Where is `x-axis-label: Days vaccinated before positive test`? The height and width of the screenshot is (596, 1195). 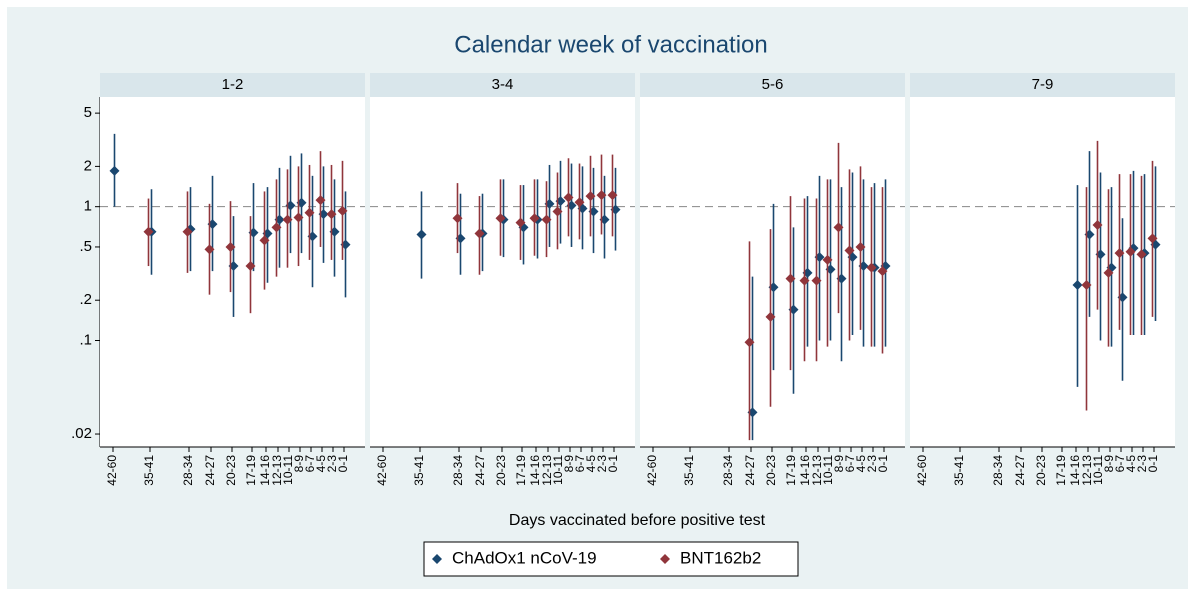 x-axis-label: Days vaccinated before positive test is located at coordinates (637, 520).